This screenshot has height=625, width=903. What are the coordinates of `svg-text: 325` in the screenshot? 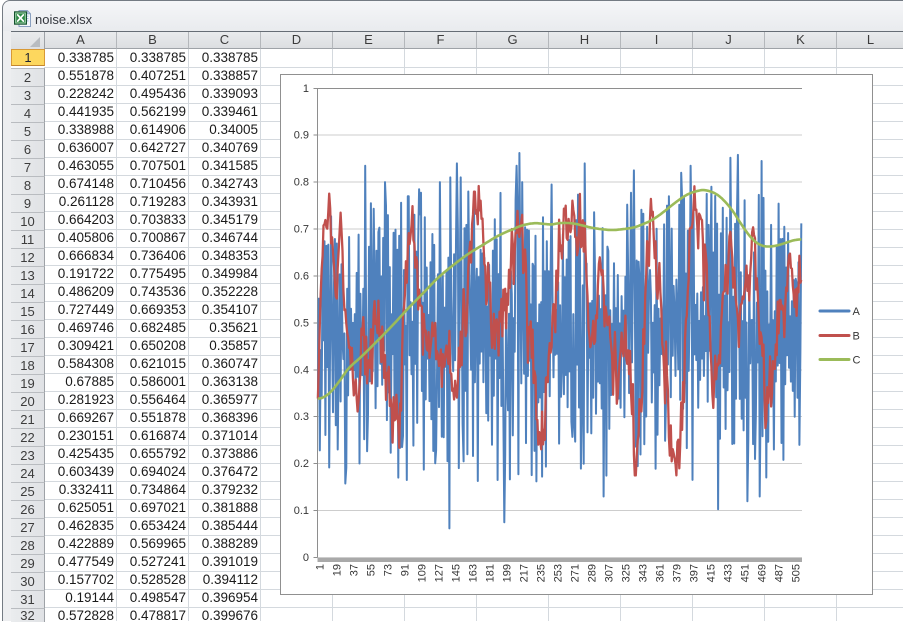 It's located at (627, 573).